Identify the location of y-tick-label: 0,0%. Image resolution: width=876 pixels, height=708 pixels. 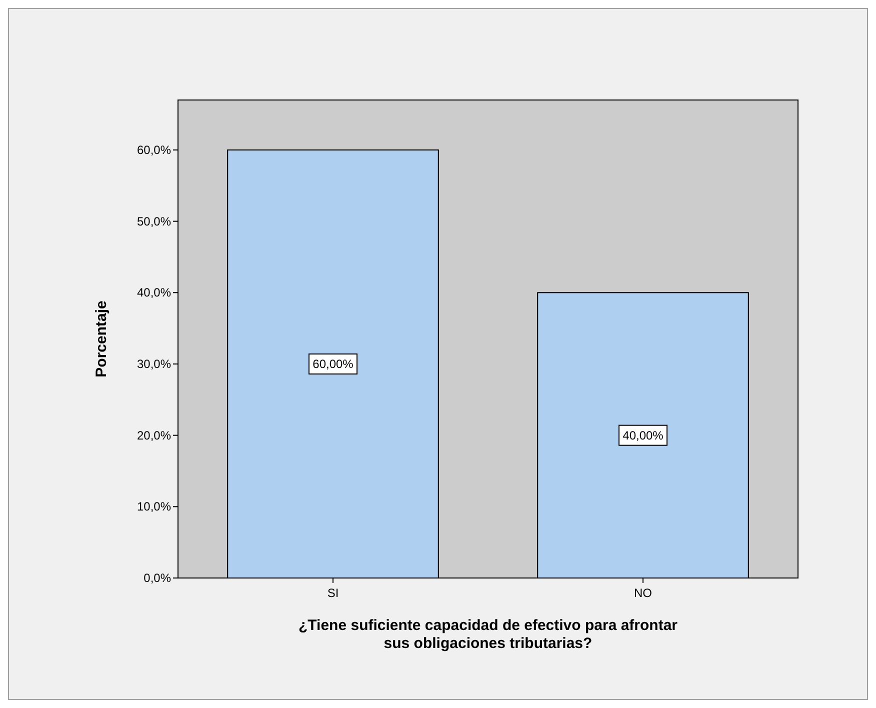
(158, 578).